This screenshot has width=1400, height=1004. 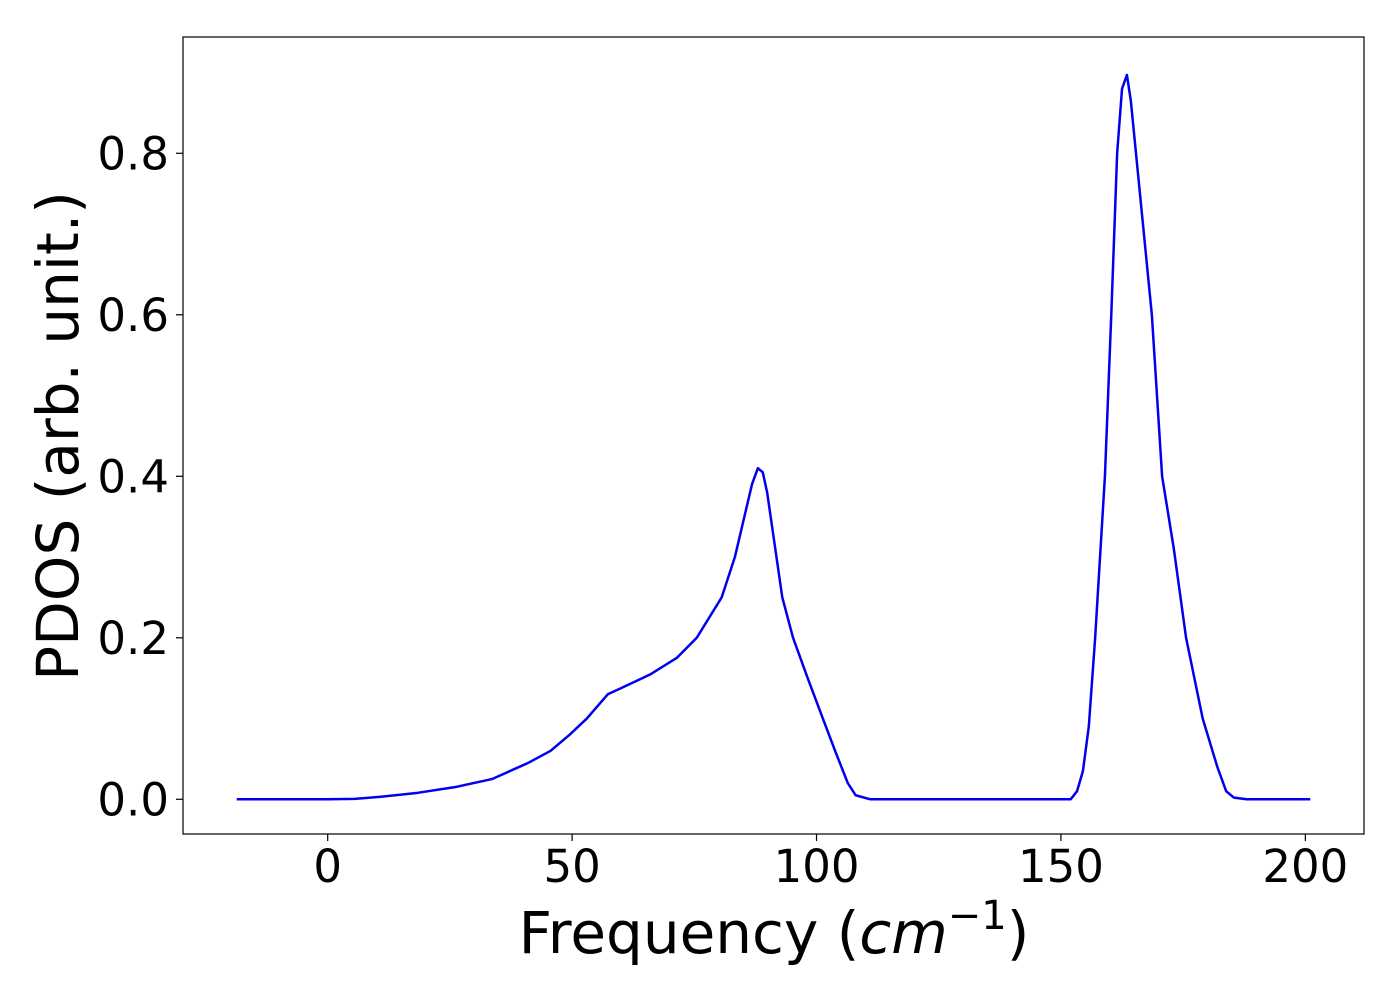 I want to click on x-tick-label: 0, so click(x=327, y=866).